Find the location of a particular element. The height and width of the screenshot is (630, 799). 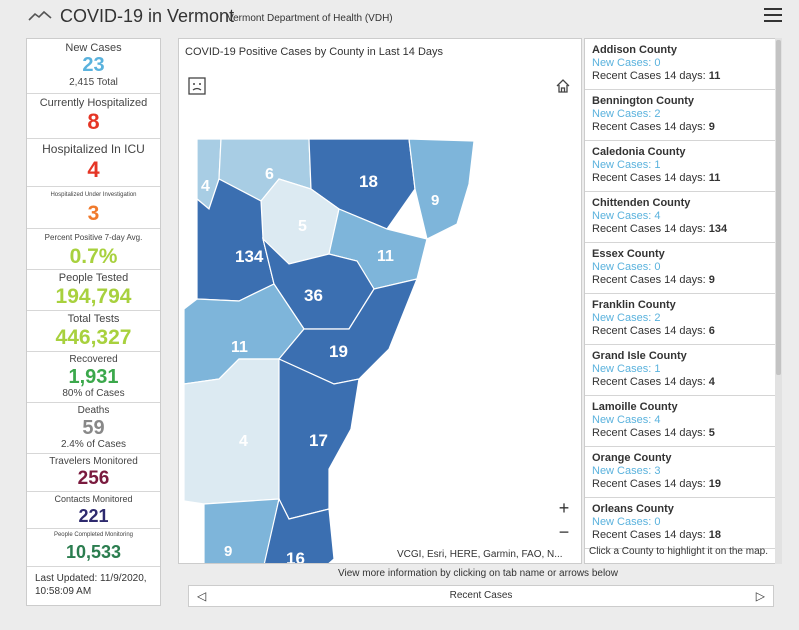

county-case-label: 134 is located at coordinates (249, 256).